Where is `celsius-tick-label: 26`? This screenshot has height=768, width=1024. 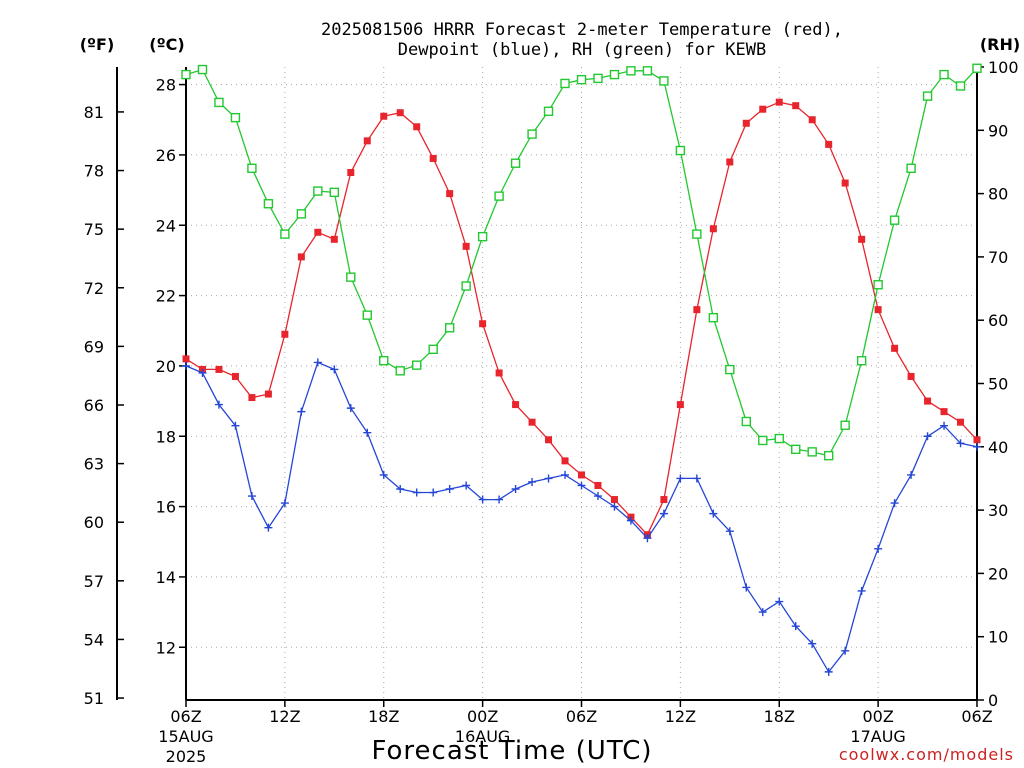
celsius-tick-label: 26 is located at coordinates (166, 155).